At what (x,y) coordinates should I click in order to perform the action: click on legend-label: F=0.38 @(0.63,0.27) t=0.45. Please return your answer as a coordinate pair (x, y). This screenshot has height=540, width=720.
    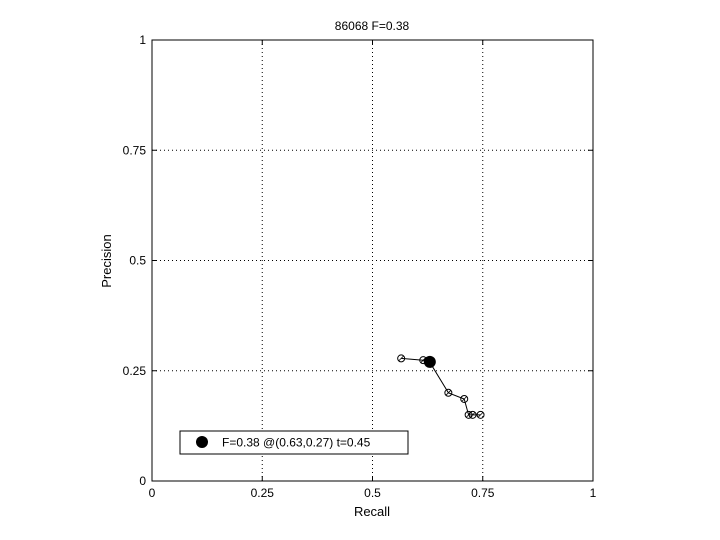
    Looking at the image, I should click on (296, 443).